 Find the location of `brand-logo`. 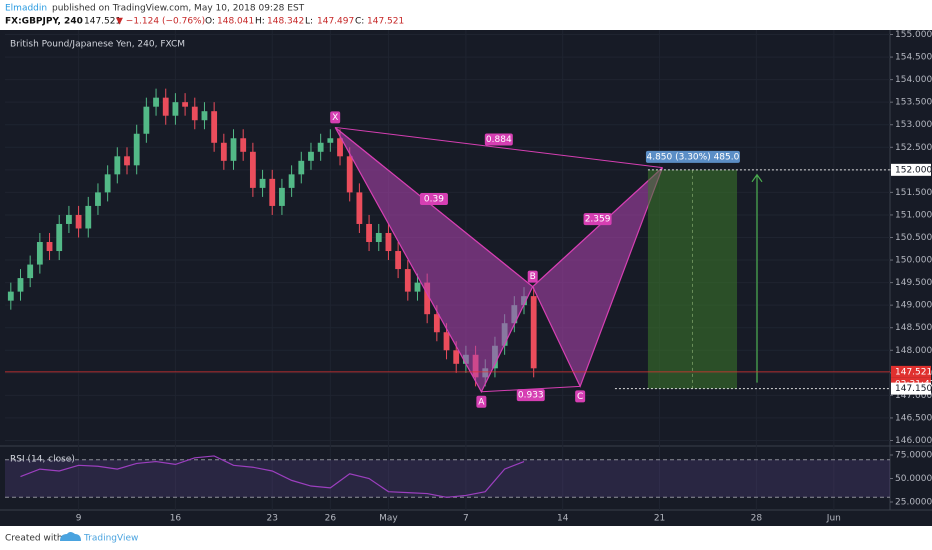

brand-logo is located at coordinates (70, 536).